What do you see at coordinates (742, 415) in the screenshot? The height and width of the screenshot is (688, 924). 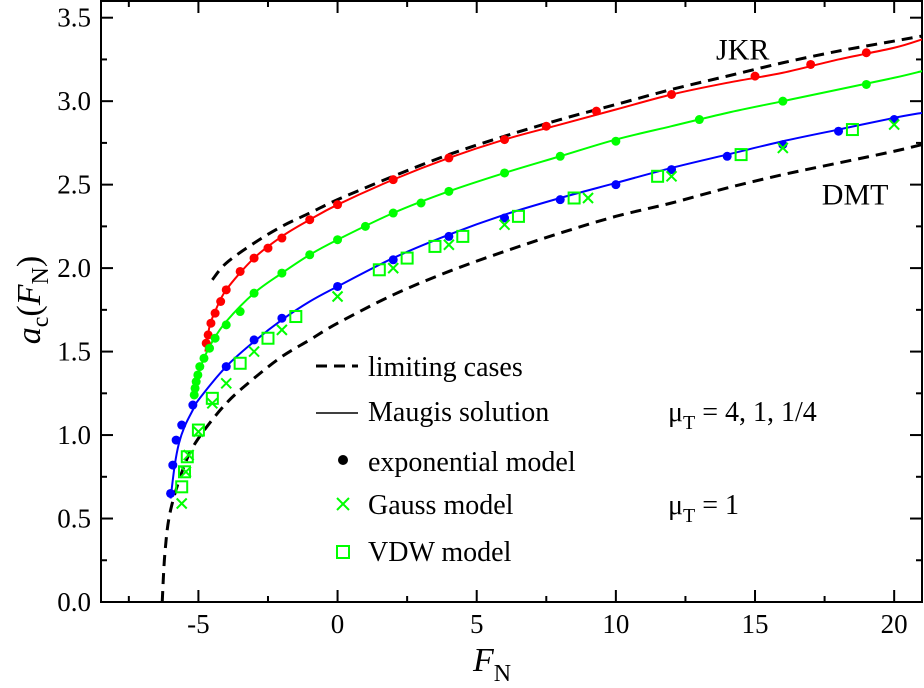 I see `legend-note-mu-all: μT = 4, 1, 1/4` at bounding box center [742, 415].